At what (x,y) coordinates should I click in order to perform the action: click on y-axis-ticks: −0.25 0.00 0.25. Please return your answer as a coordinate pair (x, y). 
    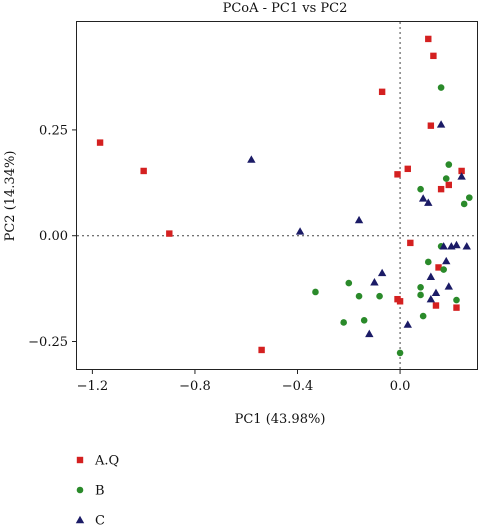
    Looking at the image, I should click on (52, 236).